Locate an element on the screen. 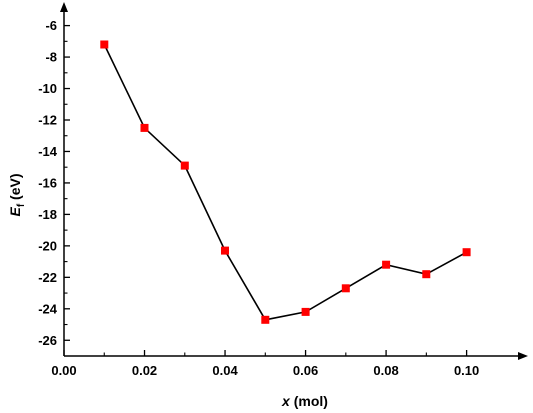  y-axis-arrow is located at coordinates (64, 7).